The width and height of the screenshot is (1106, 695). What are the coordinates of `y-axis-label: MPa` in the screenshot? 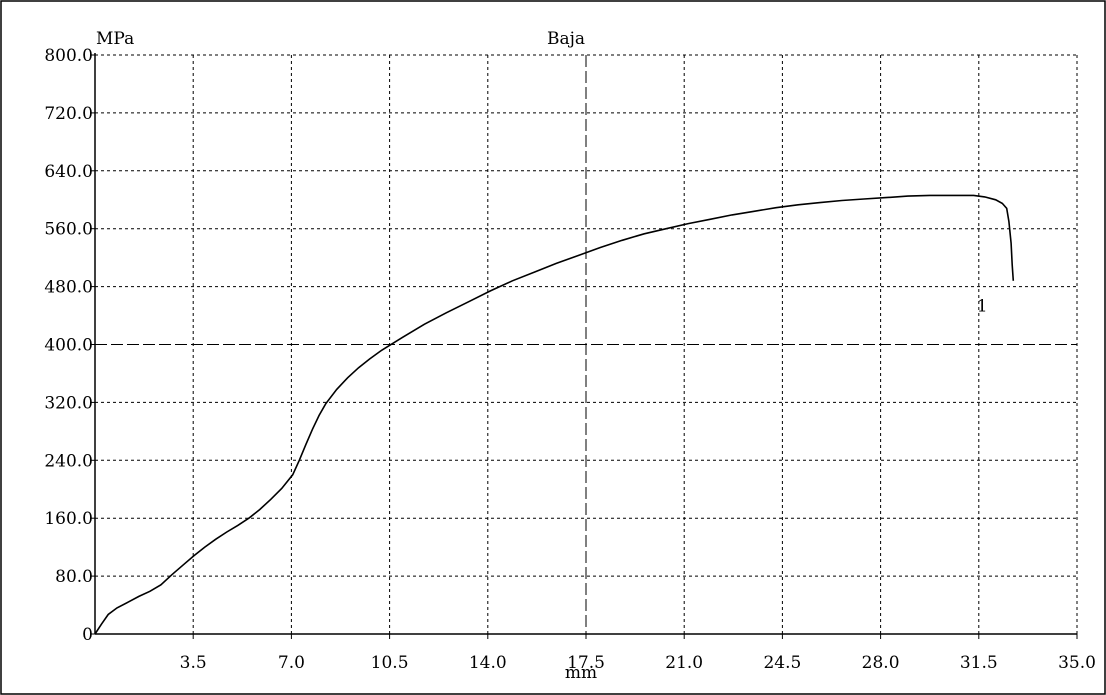 It's located at (115, 39).